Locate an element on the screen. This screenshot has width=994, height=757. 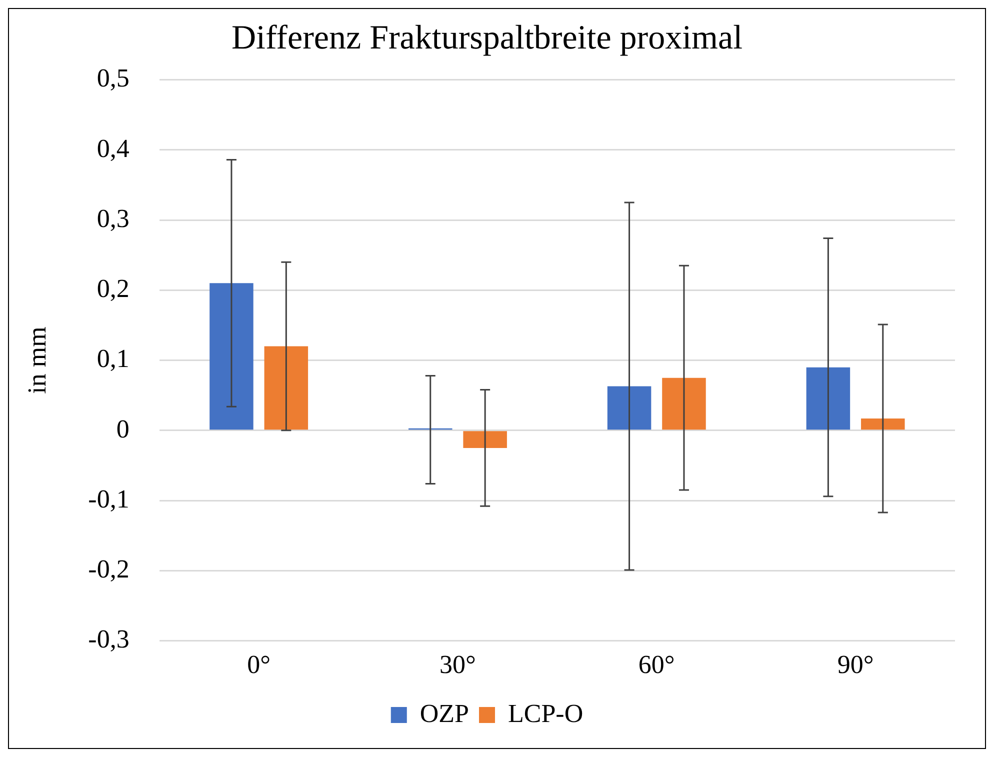
y-tick-label: 0,1 is located at coordinates (113, 359).